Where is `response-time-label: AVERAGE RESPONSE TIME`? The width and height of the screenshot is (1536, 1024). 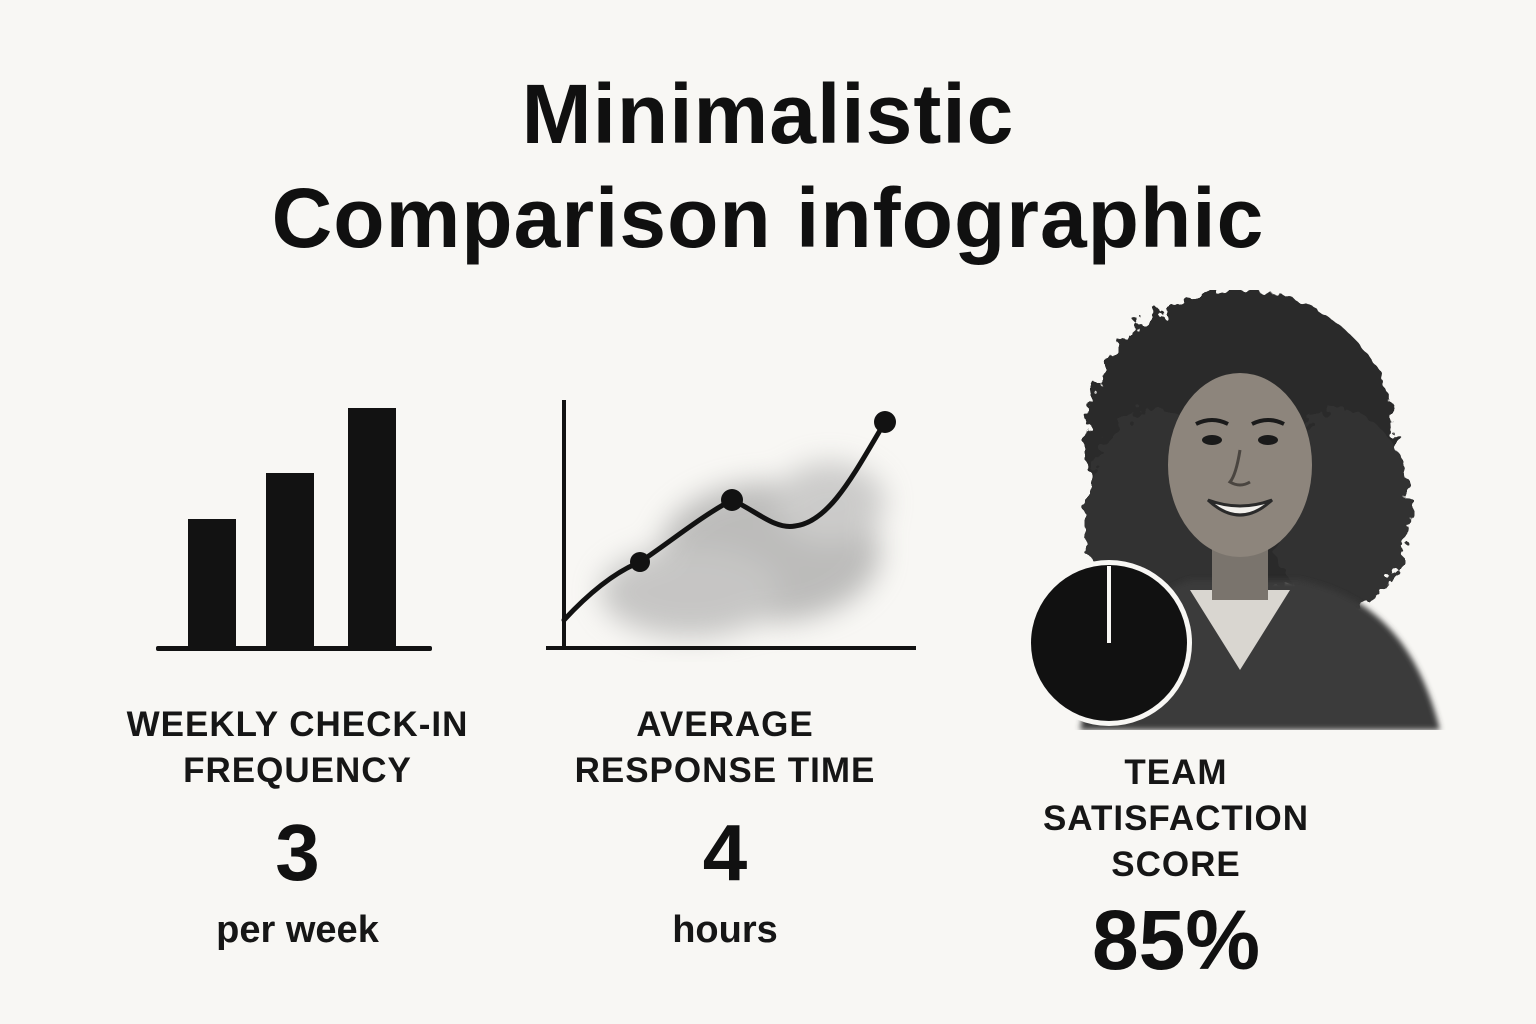 response-time-label: AVERAGE RESPONSE TIME is located at coordinates (725, 747).